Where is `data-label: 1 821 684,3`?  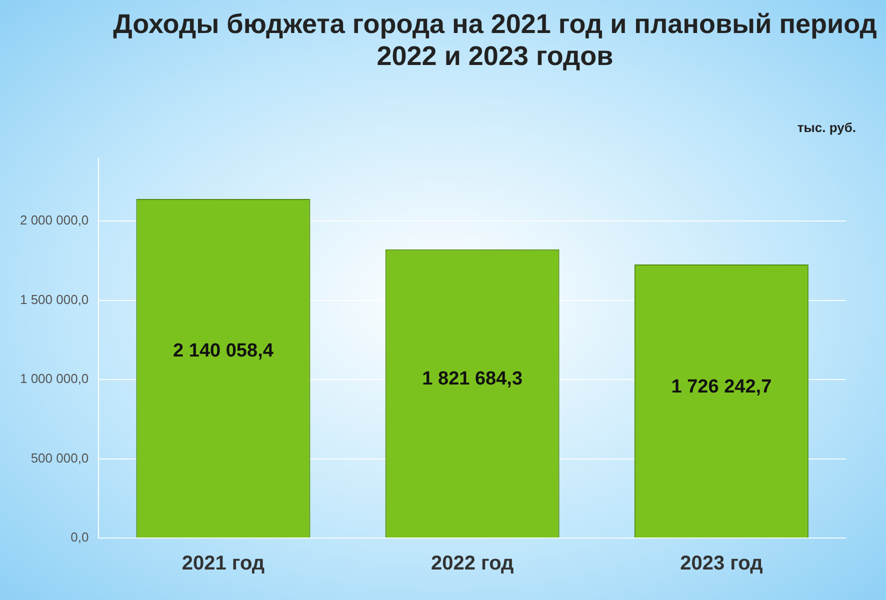
data-label: 1 821 684,3 is located at coordinates (472, 379).